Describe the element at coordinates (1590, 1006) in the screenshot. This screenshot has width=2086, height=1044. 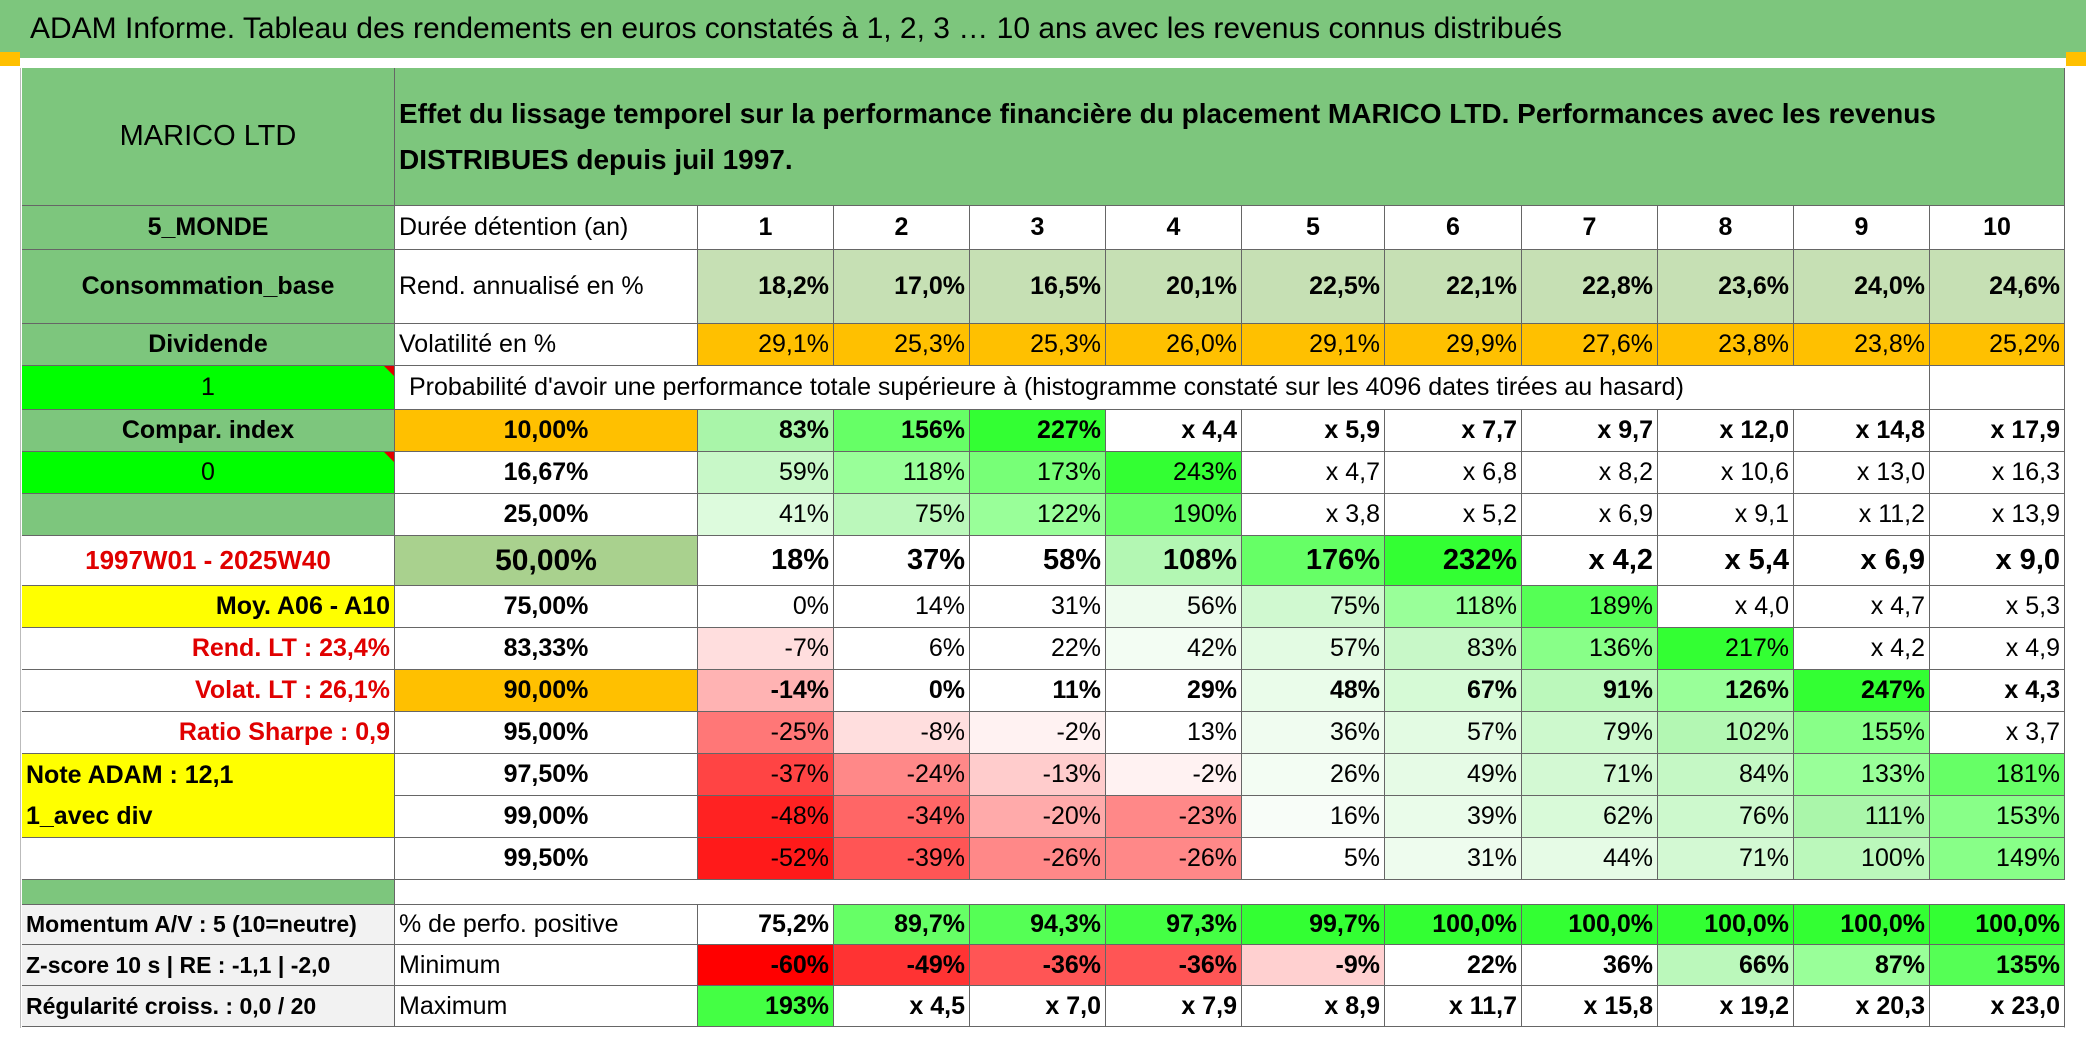
I see `stat-maximum-y7: x 15,8` at that location.